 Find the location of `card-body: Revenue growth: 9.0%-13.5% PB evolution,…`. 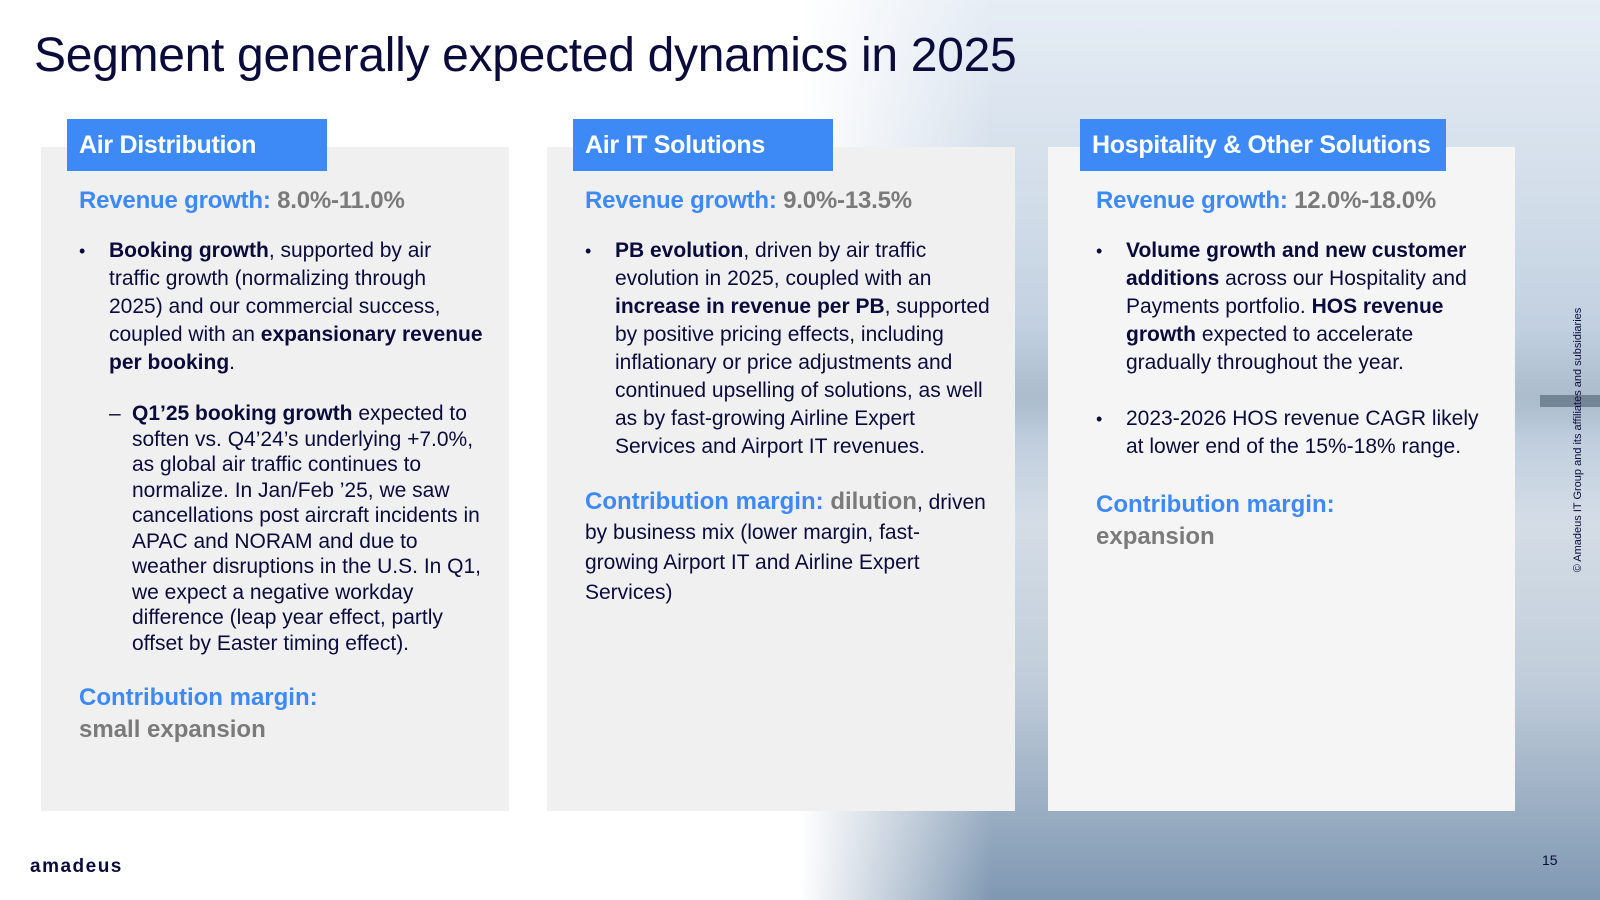

card-body: Revenue growth: 9.0%-13.5% PB evolution,… is located at coordinates (788, 397).